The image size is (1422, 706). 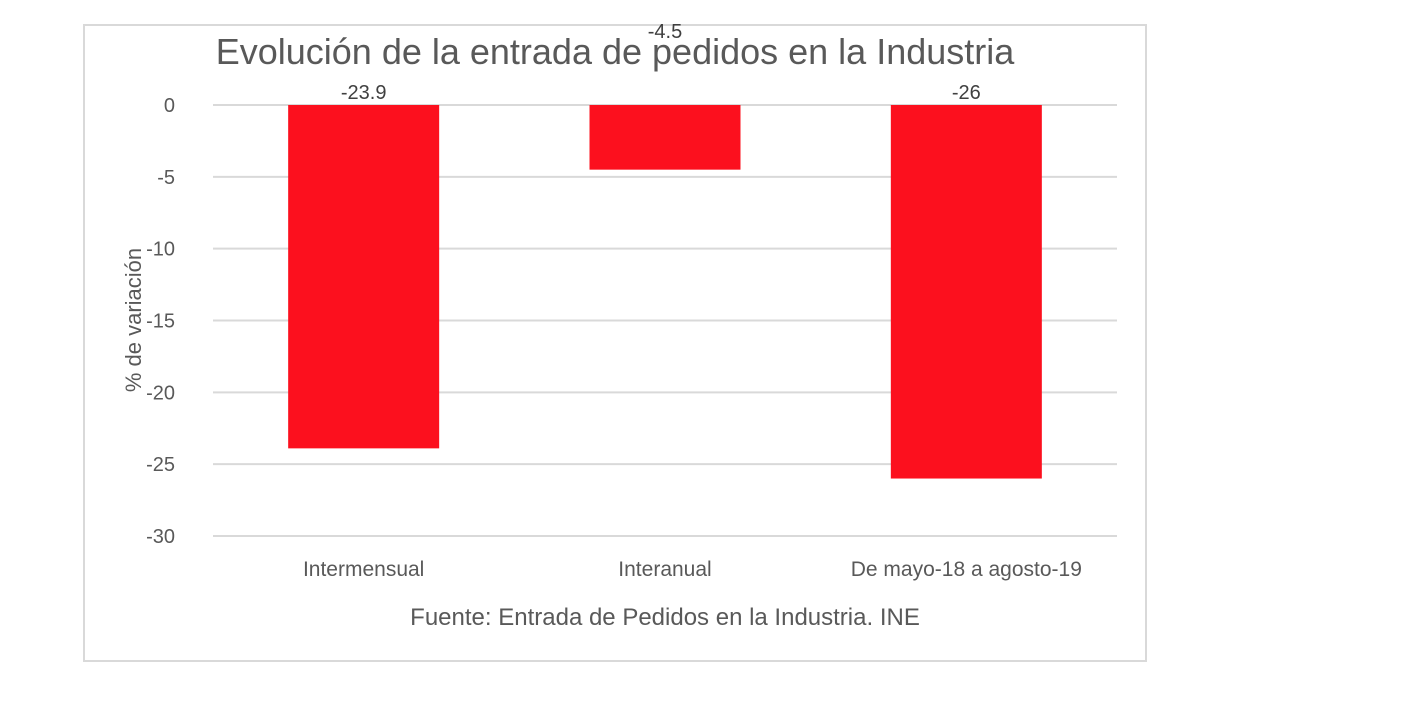 I want to click on y-axis-ticks: 0 -5 -10 -15 -20 -25 -30, so click(x=160, y=321).